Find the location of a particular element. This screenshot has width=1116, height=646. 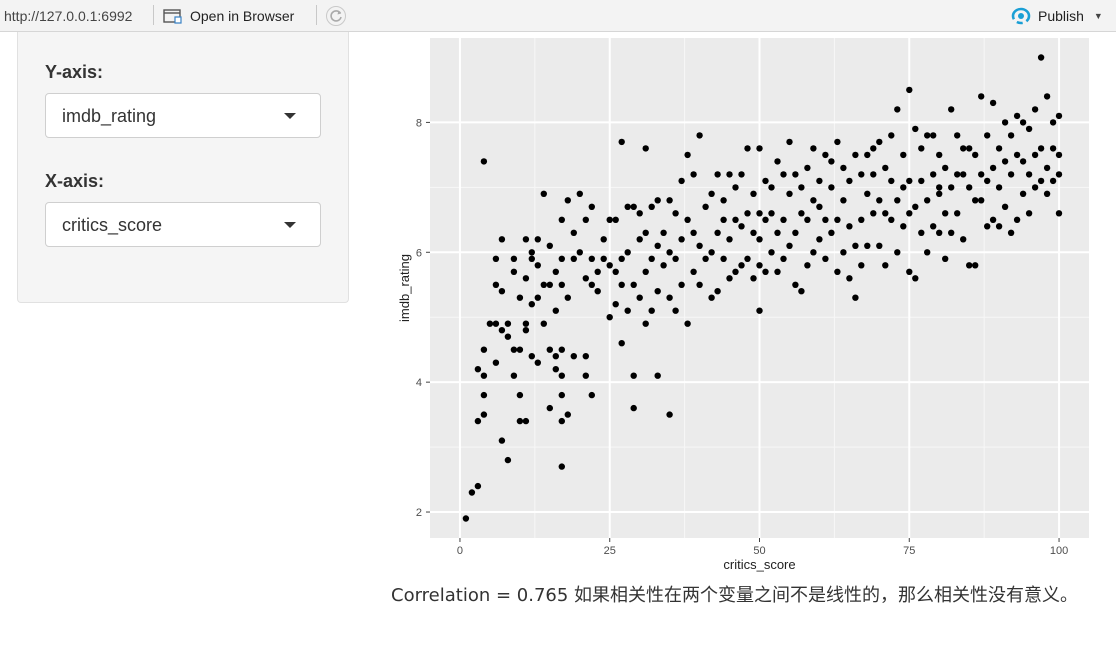

publish-button: Publish ▼ is located at coordinates (1056, 16).